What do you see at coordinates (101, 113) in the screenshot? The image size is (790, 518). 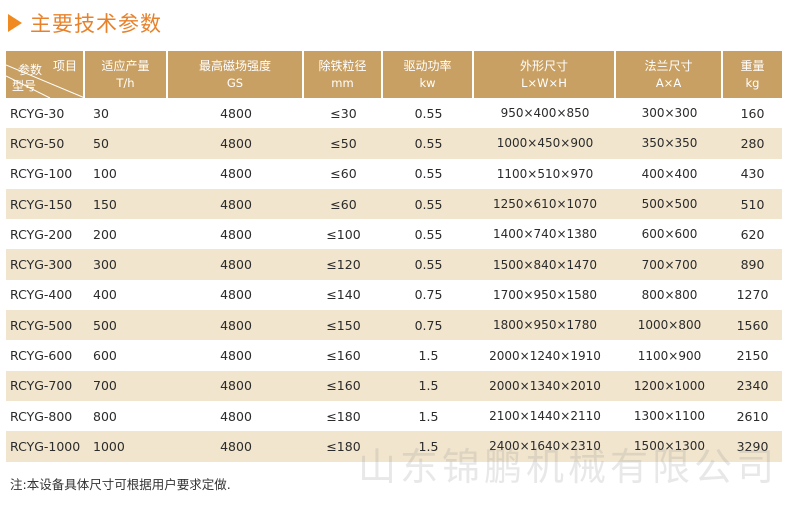 I see `cell-capacity: 30` at bounding box center [101, 113].